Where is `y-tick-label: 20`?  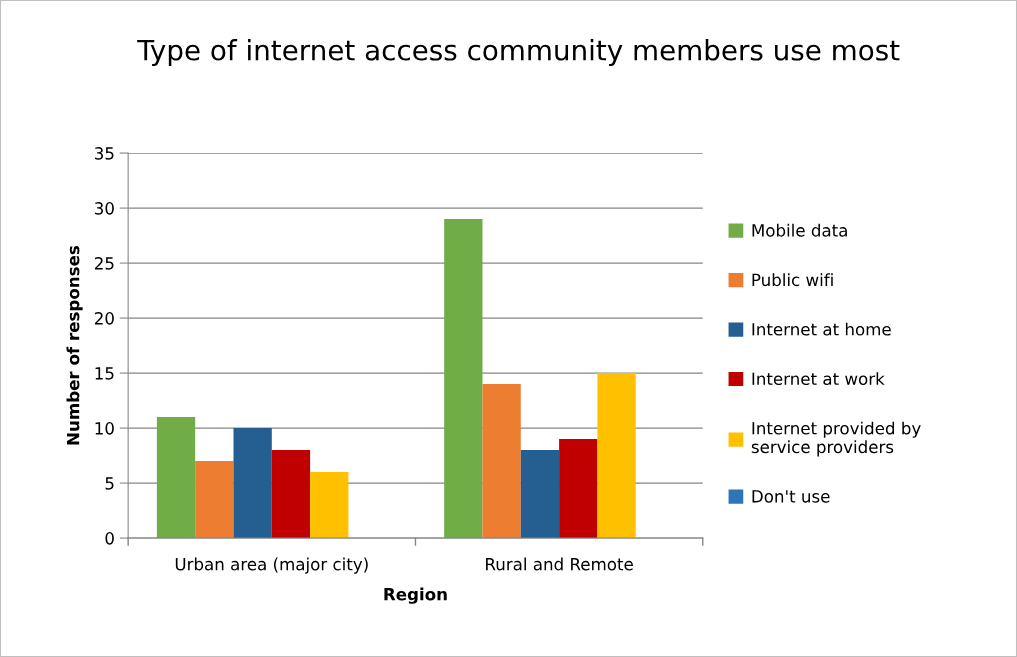 y-tick-label: 20 is located at coordinates (104, 318).